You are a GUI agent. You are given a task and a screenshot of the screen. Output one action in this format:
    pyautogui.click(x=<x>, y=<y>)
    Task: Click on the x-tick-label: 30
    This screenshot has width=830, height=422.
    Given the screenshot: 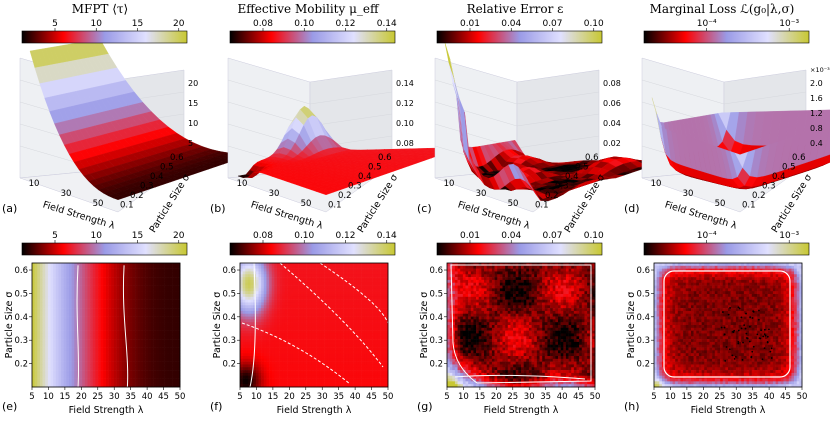 What is the action you would take?
    pyautogui.click(x=66, y=194)
    